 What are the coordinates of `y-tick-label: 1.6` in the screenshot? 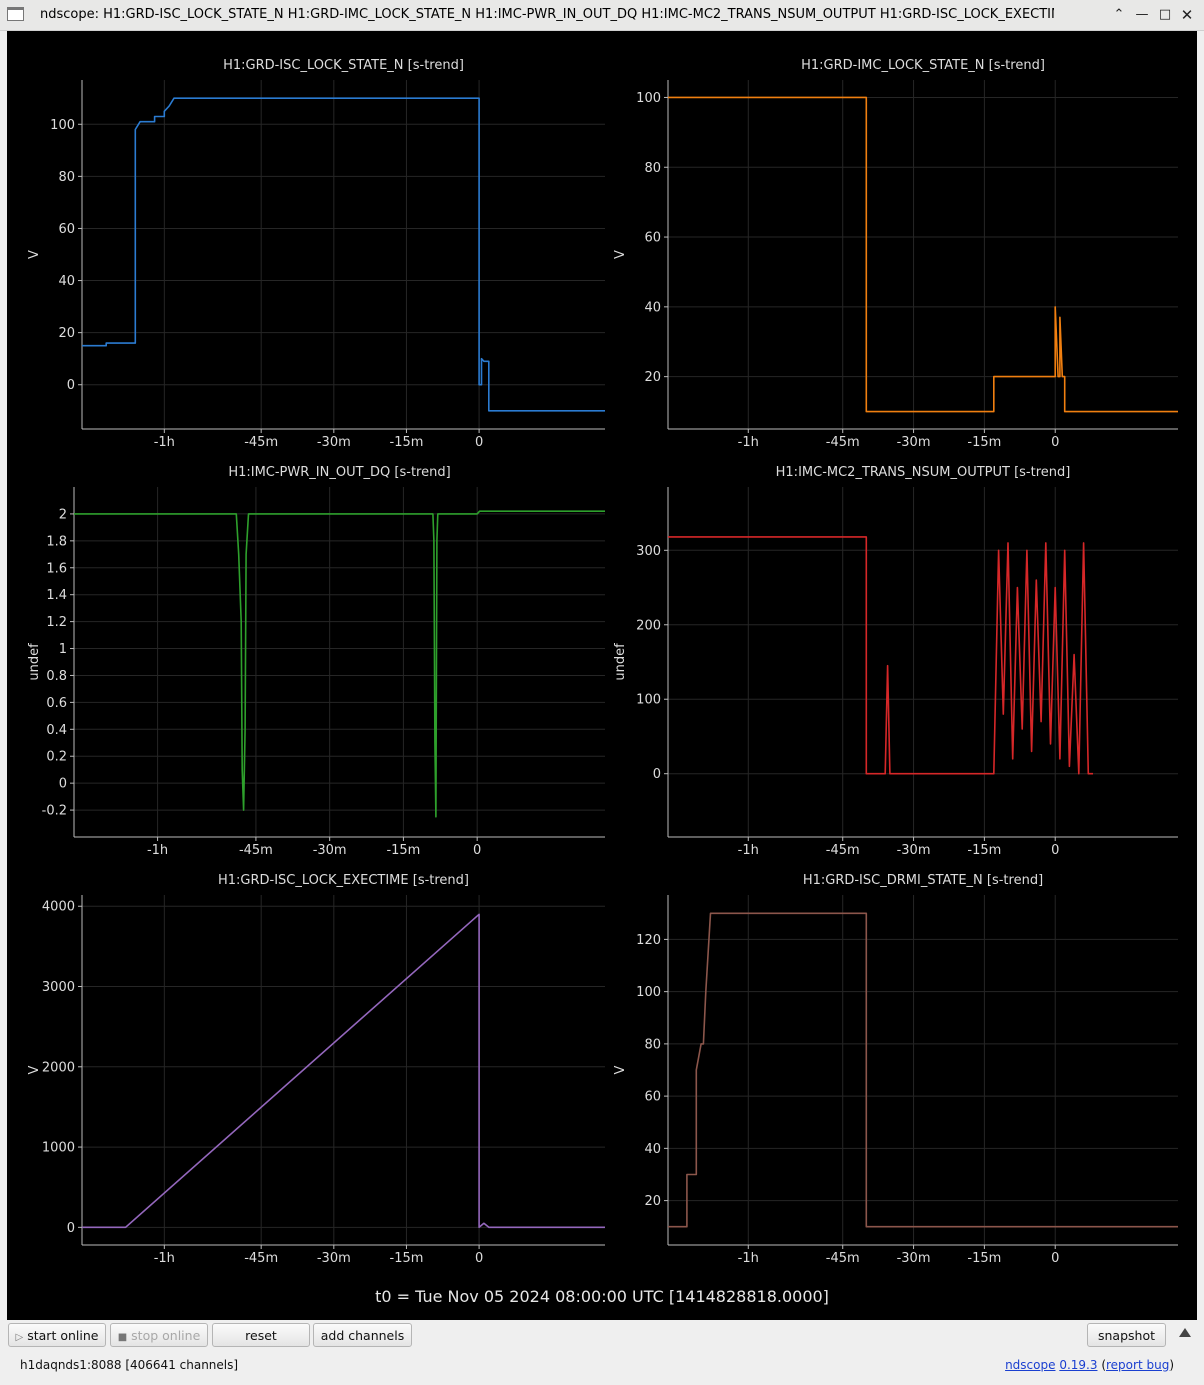 It's located at (56, 568).